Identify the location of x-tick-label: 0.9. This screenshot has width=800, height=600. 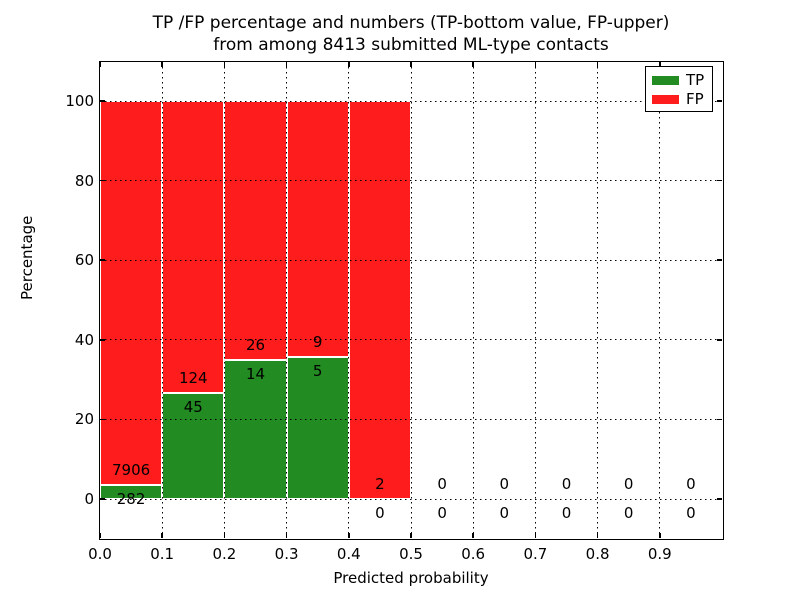
(659, 554).